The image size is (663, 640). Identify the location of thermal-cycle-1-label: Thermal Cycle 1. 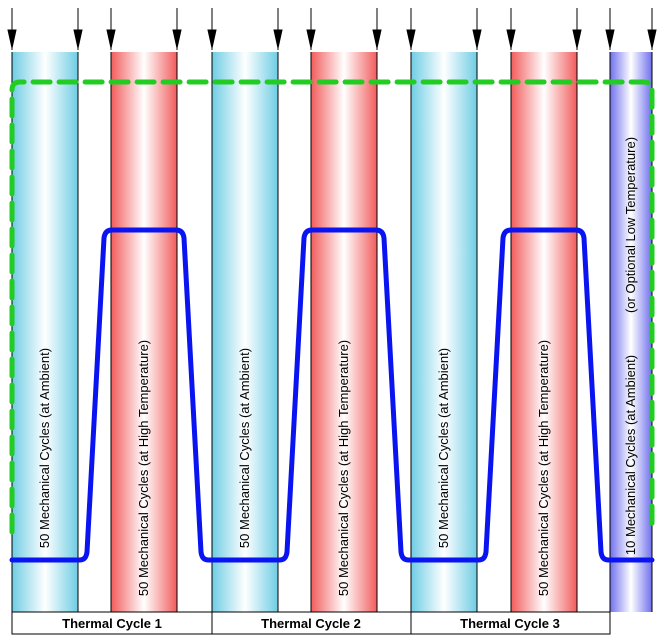
(112, 623).